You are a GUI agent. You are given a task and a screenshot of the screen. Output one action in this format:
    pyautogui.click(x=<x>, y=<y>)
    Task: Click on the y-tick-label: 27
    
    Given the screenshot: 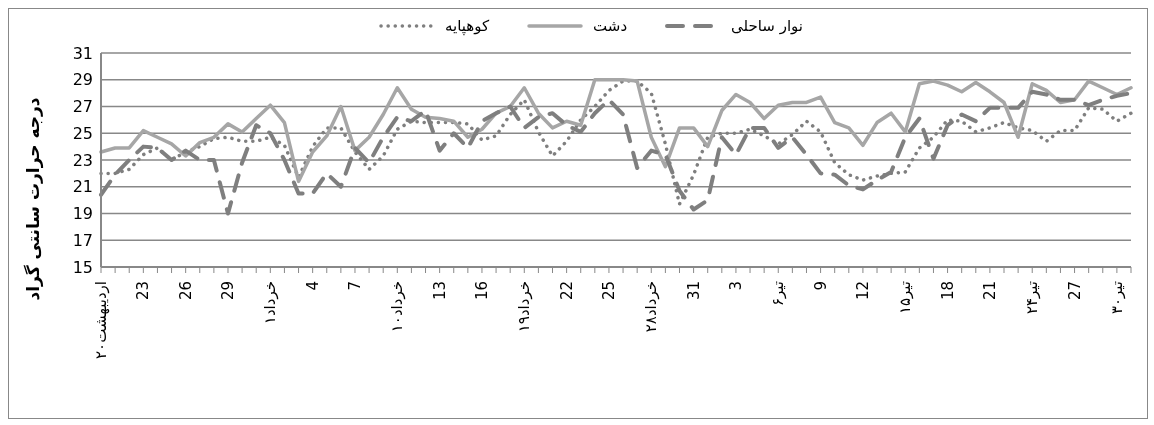 What is the action you would take?
    pyautogui.click(x=82, y=107)
    